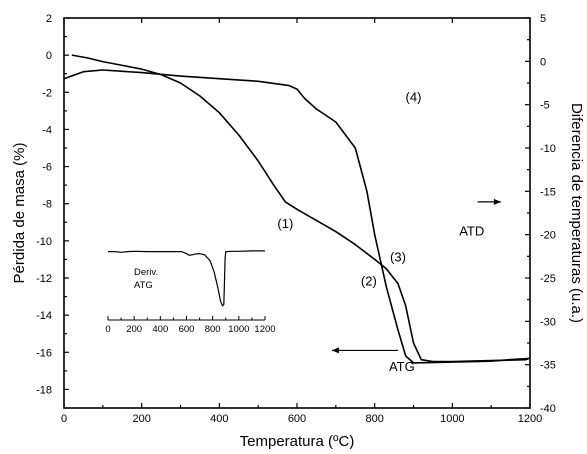 This screenshot has height=454, width=587. I want to click on x-tick-label: 600, so click(297, 419).